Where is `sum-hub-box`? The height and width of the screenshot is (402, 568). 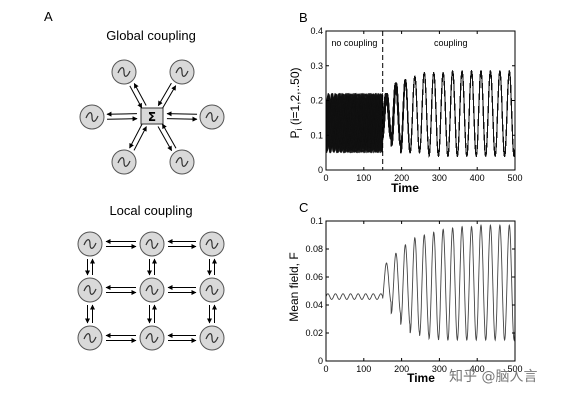 sum-hub-box is located at coordinates (152, 116).